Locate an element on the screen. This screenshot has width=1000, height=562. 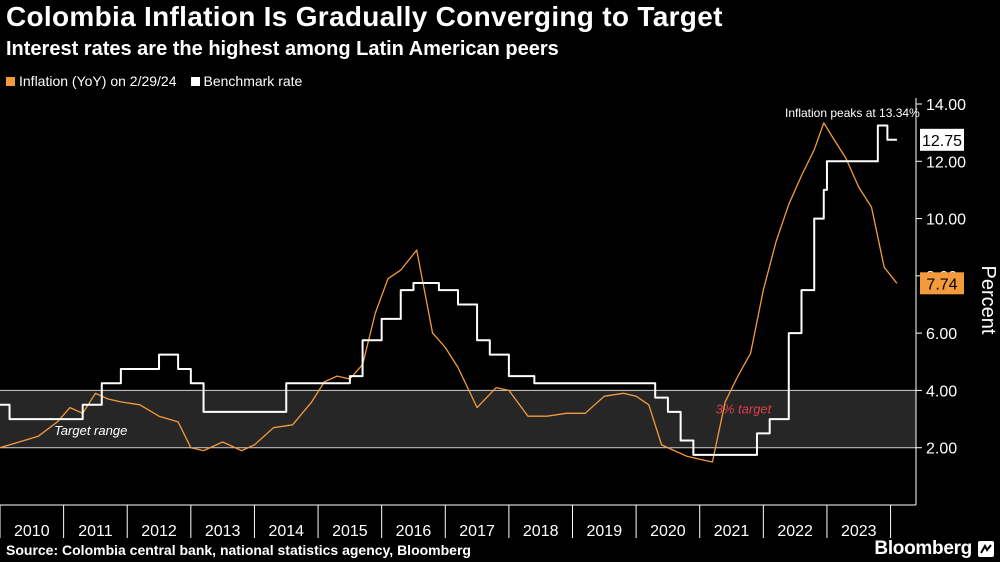
x-tick-label: 2022 is located at coordinates (795, 531).